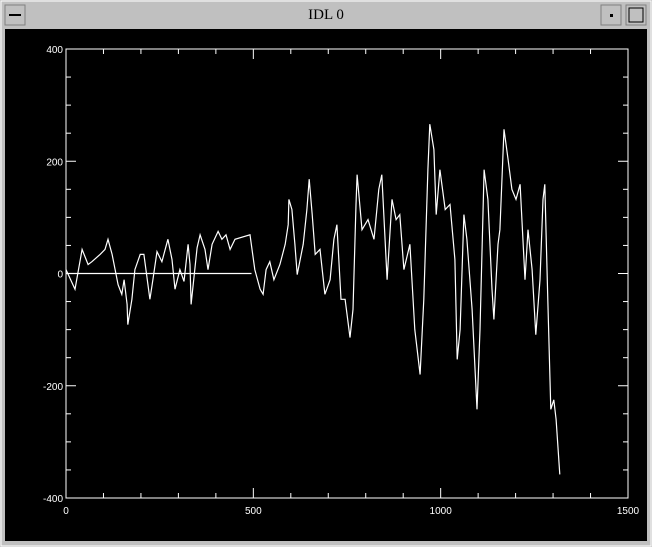 The width and height of the screenshot is (652, 547). I want to click on x-tick-label: 500, so click(253, 511).